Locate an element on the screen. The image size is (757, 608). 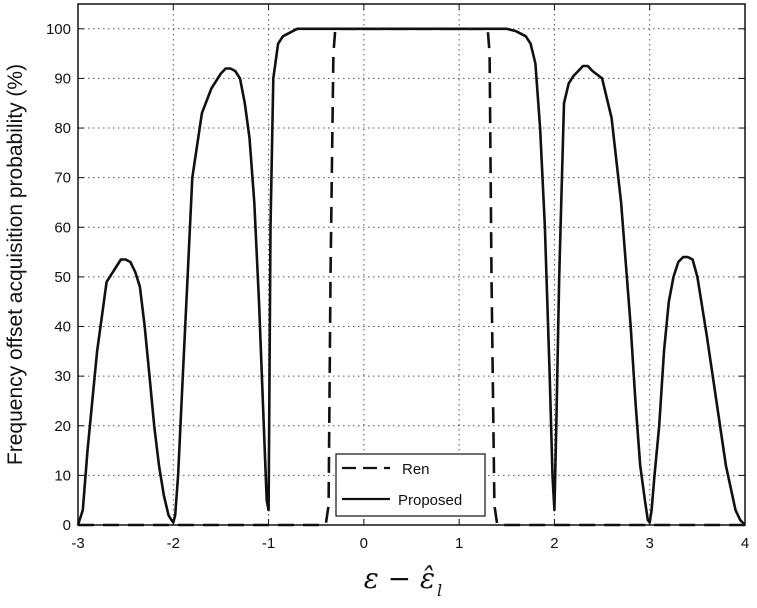
y-tick-label: 20 is located at coordinates (62, 426).